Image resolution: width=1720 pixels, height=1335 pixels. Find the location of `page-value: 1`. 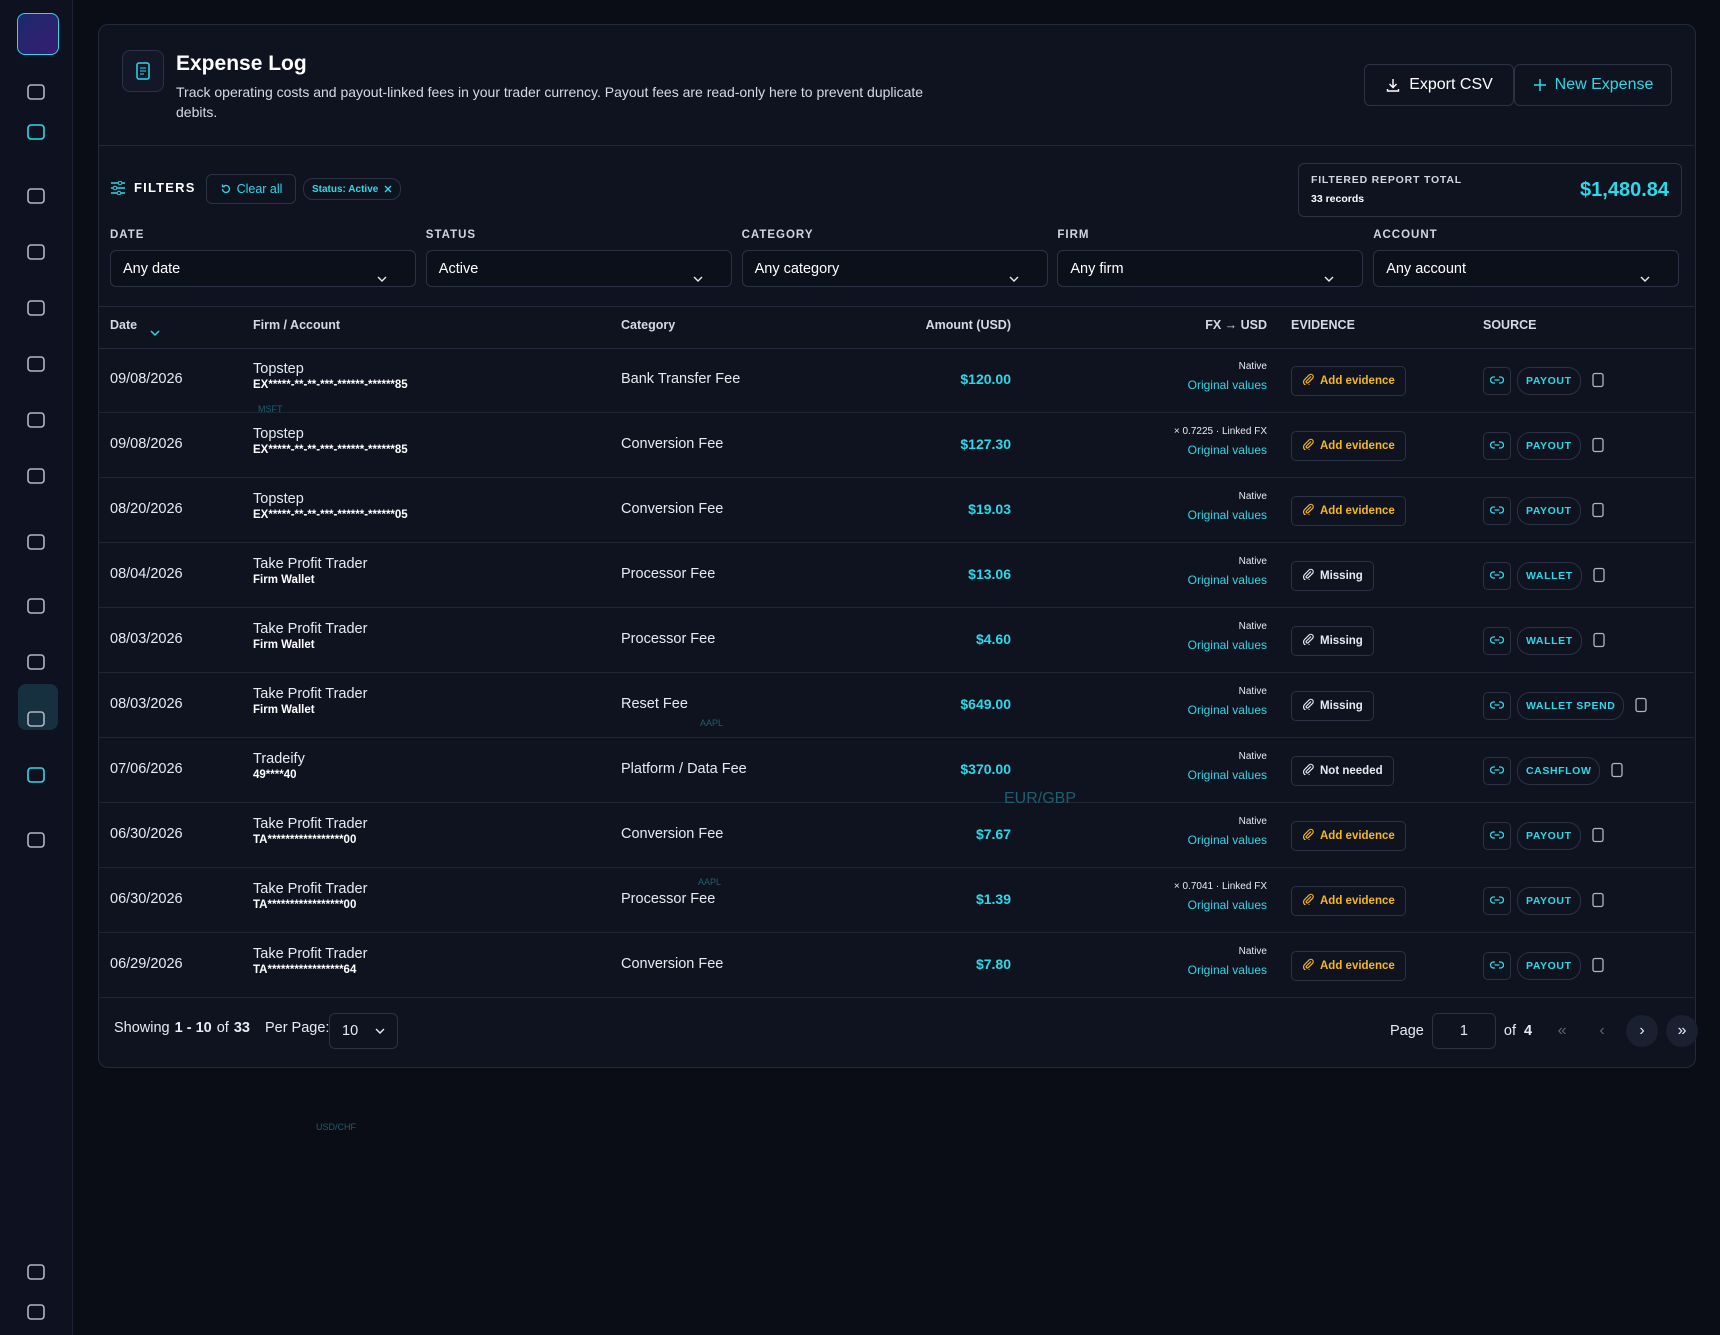

page-value: 1 is located at coordinates (1463, 1031).